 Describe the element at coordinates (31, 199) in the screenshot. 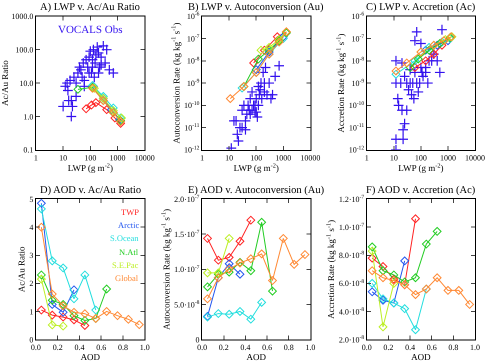

I see `y-tick-label: 5` at that location.